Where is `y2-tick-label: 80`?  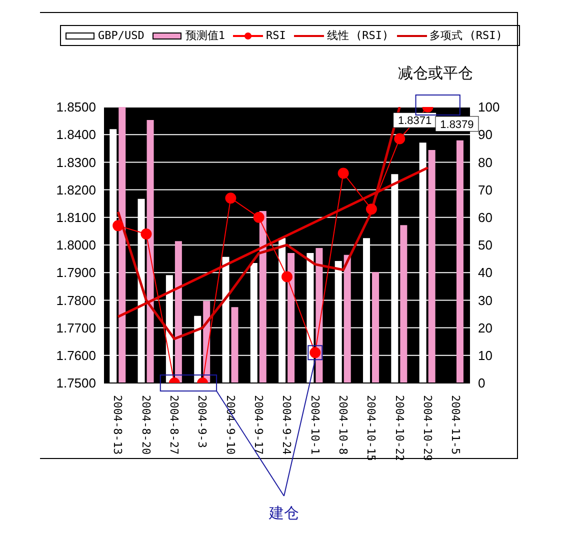 y2-tick-label: 80 is located at coordinates (485, 162).